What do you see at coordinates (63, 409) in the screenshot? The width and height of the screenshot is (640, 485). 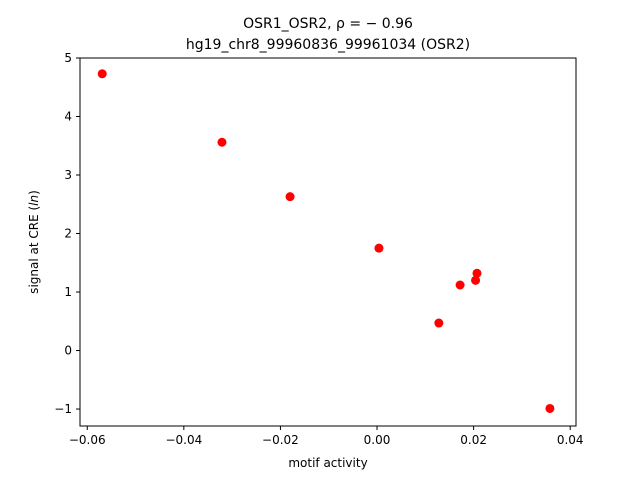 I see `y-tick-label: −1` at bounding box center [63, 409].